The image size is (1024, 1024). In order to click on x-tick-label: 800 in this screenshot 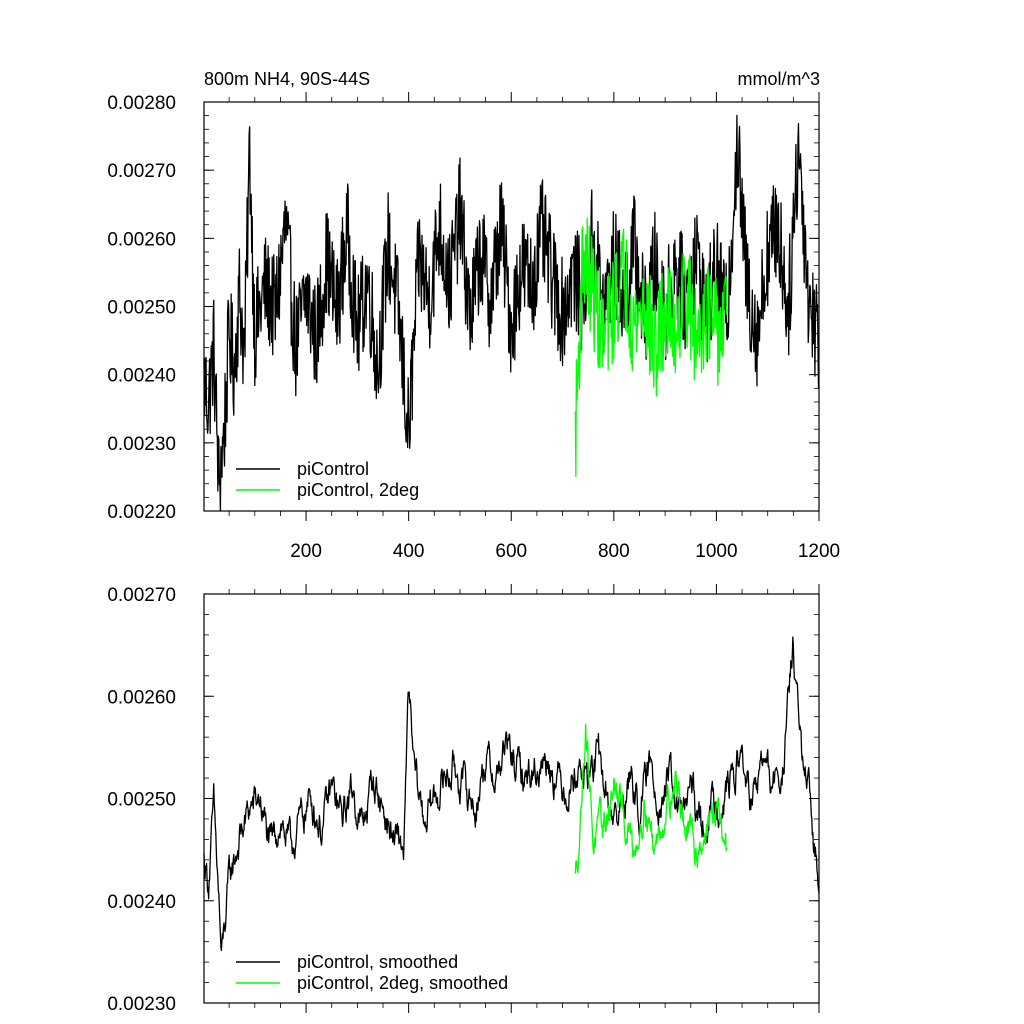, I will do `click(614, 551)`.